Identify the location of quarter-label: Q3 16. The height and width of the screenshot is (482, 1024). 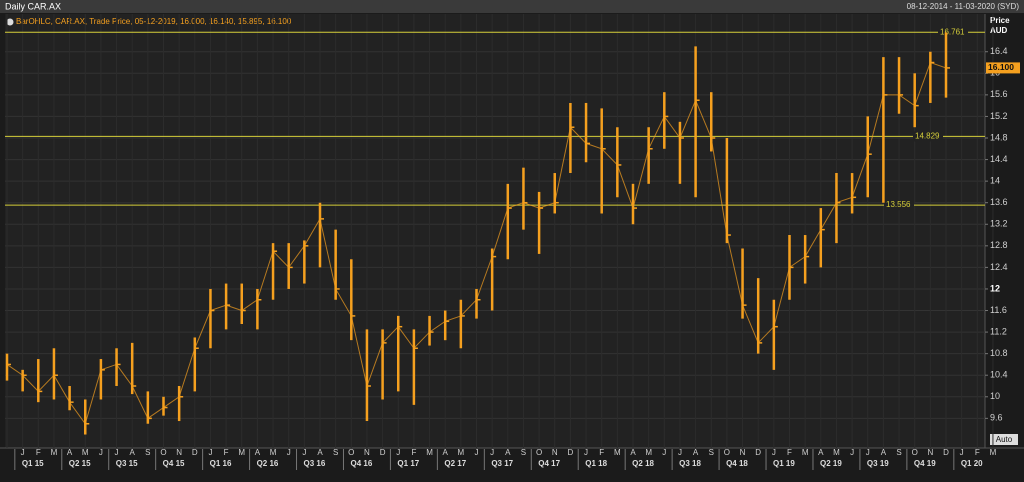
(315, 463).